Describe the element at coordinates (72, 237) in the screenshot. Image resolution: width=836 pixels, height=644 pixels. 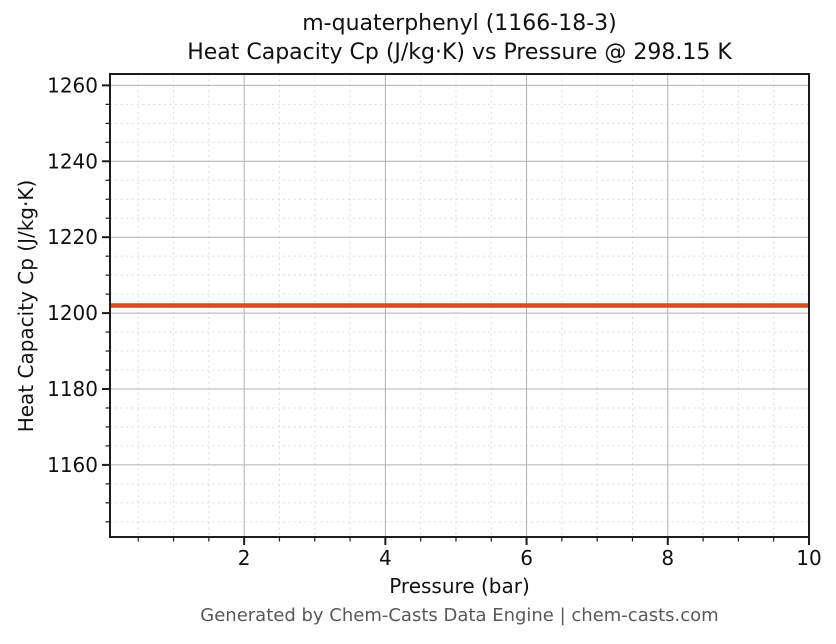
I see `y-tick-label: 1220` at that location.